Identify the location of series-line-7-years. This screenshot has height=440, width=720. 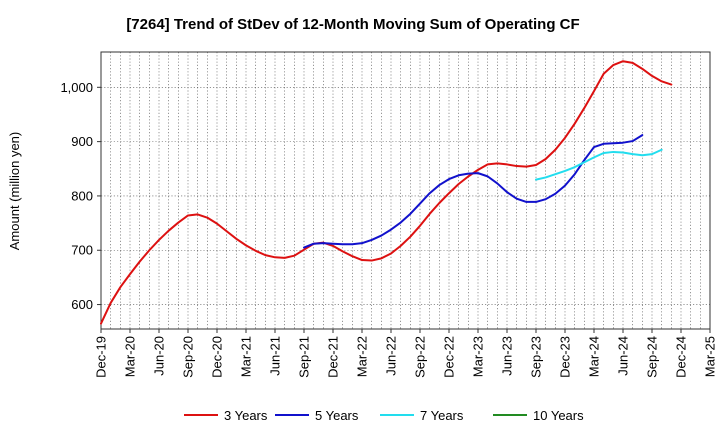
(599, 164).